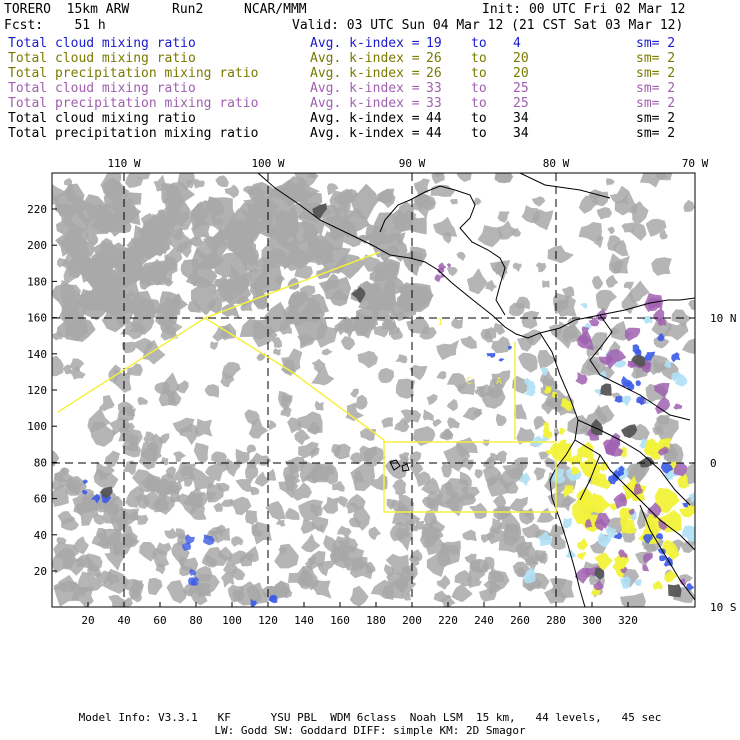 The height and width of the screenshot is (740, 740). Describe the element at coordinates (521, 133) in the screenshot. I see `legend-upto: 34` at that location.